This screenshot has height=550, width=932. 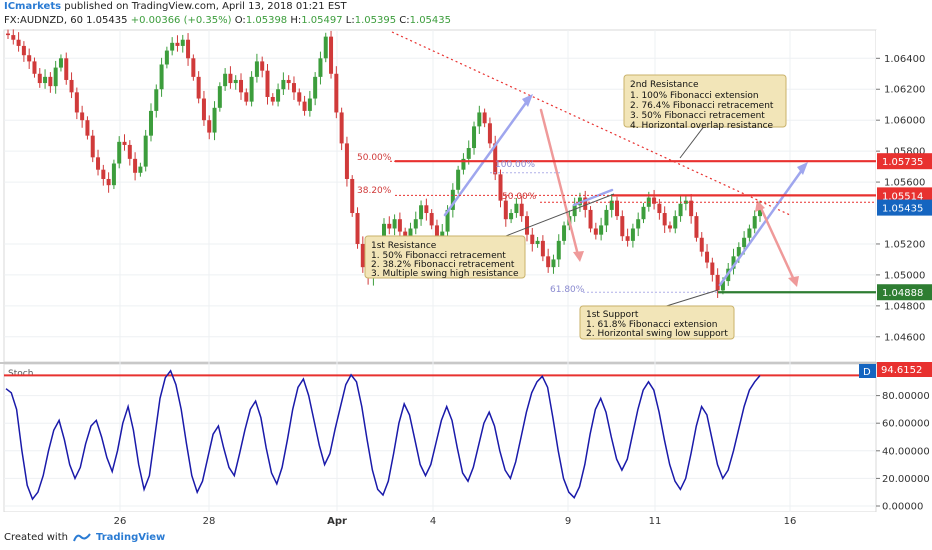 What do you see at coordinates (322, 20) in the screenshot?
I see `high-value: 1.05497` at bounding box center [322, 20].